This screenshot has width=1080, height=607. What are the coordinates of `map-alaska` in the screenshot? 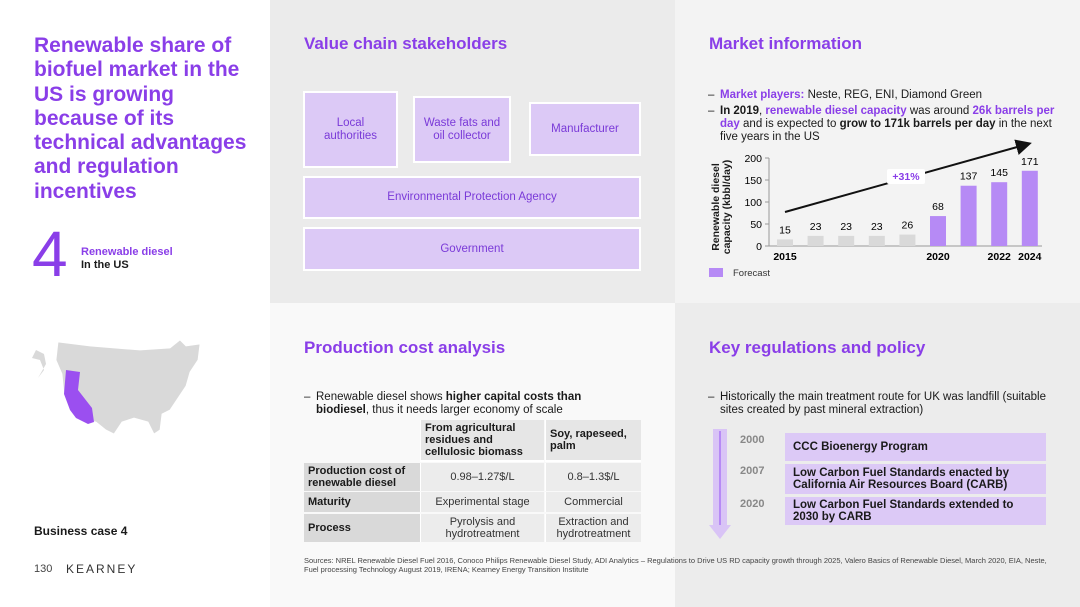 It's located at (39, 364).